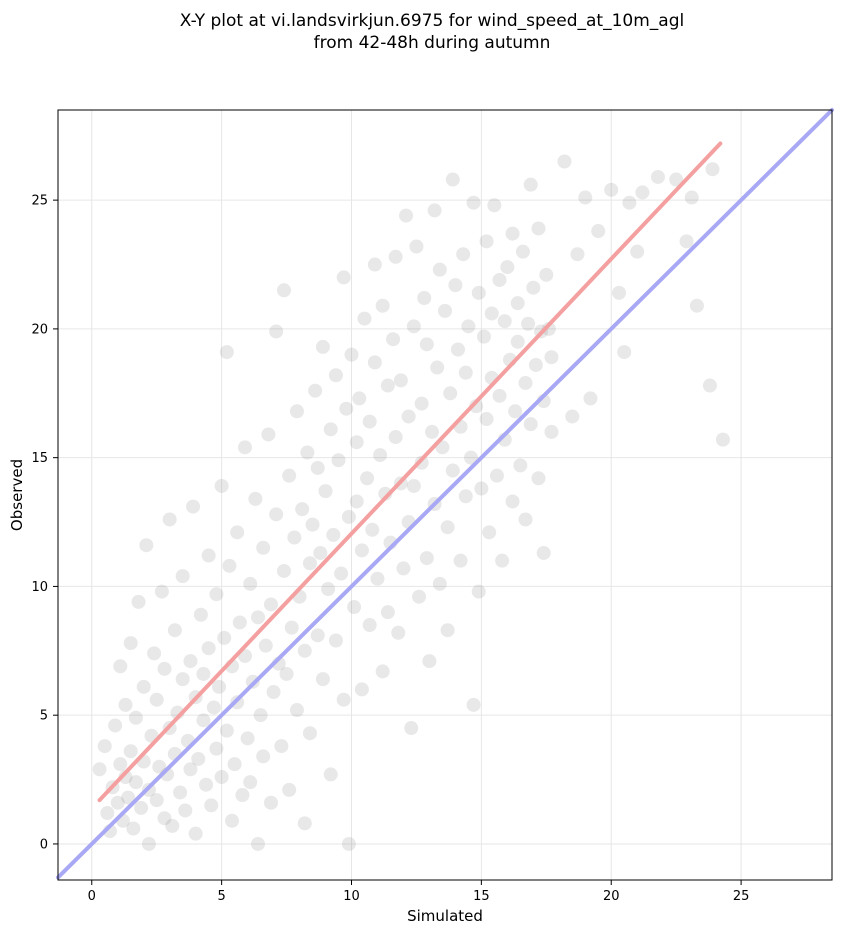  I want to click on y-tick-label: 25, so click(39, 201).